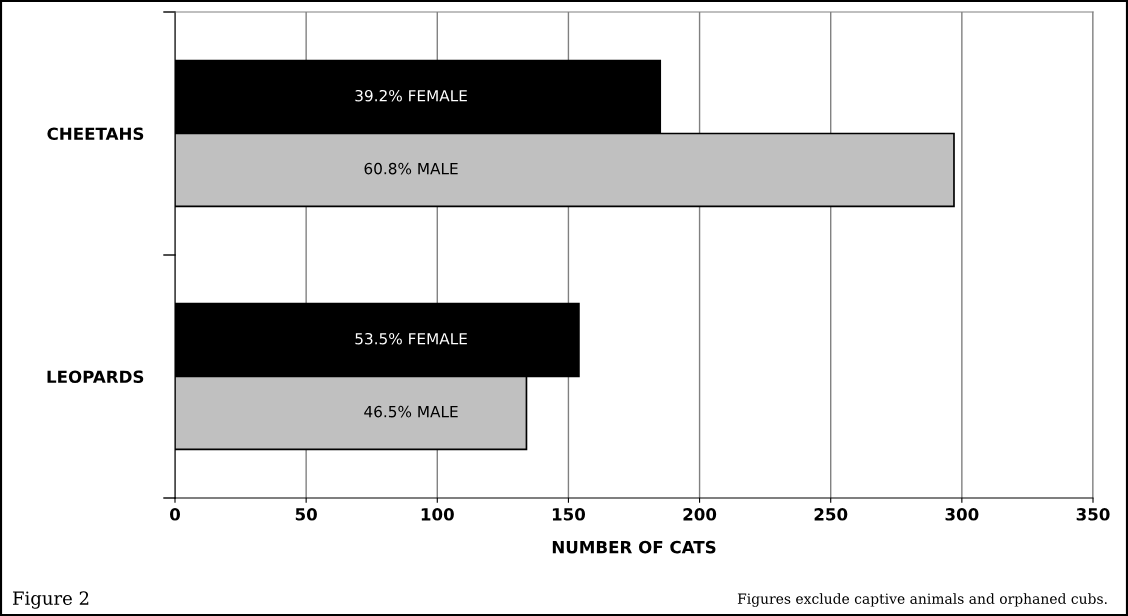 Image resolution: width=1128 pixels, height=616 pixels. I want to click on x-tick-label: 0, so click(175, 514).